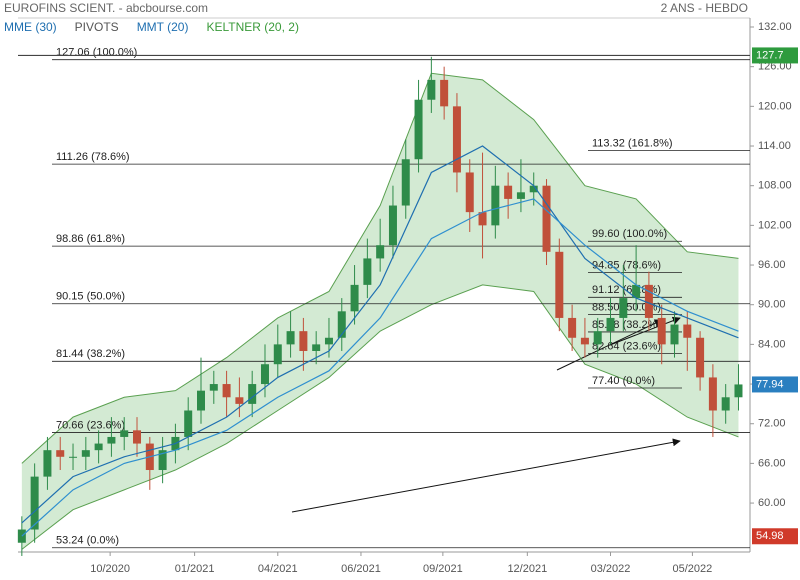  I want to click on x-tick-label: 01/2021, so click(195, 569).